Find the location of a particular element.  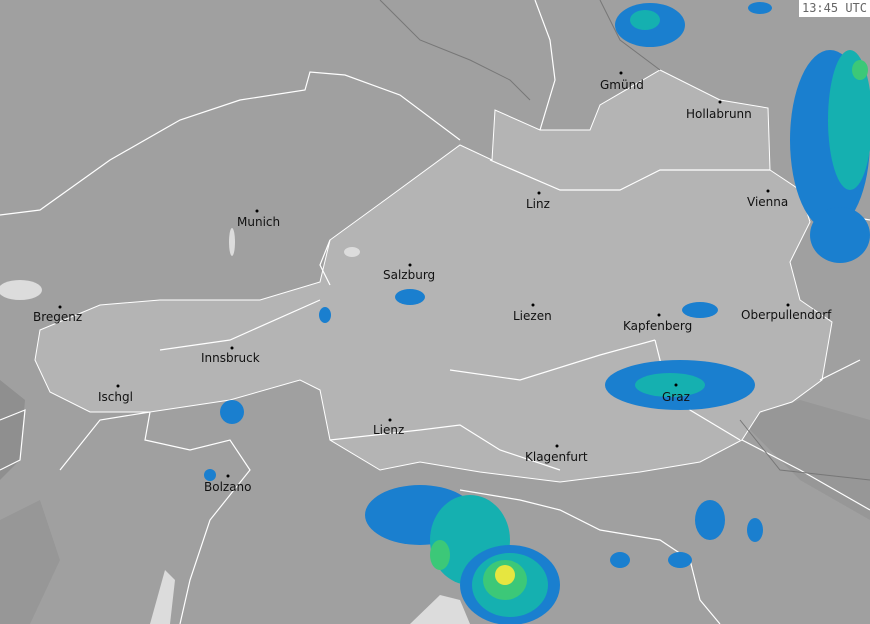

city-gmund: Gmünd is located at coordinates (622, 82).